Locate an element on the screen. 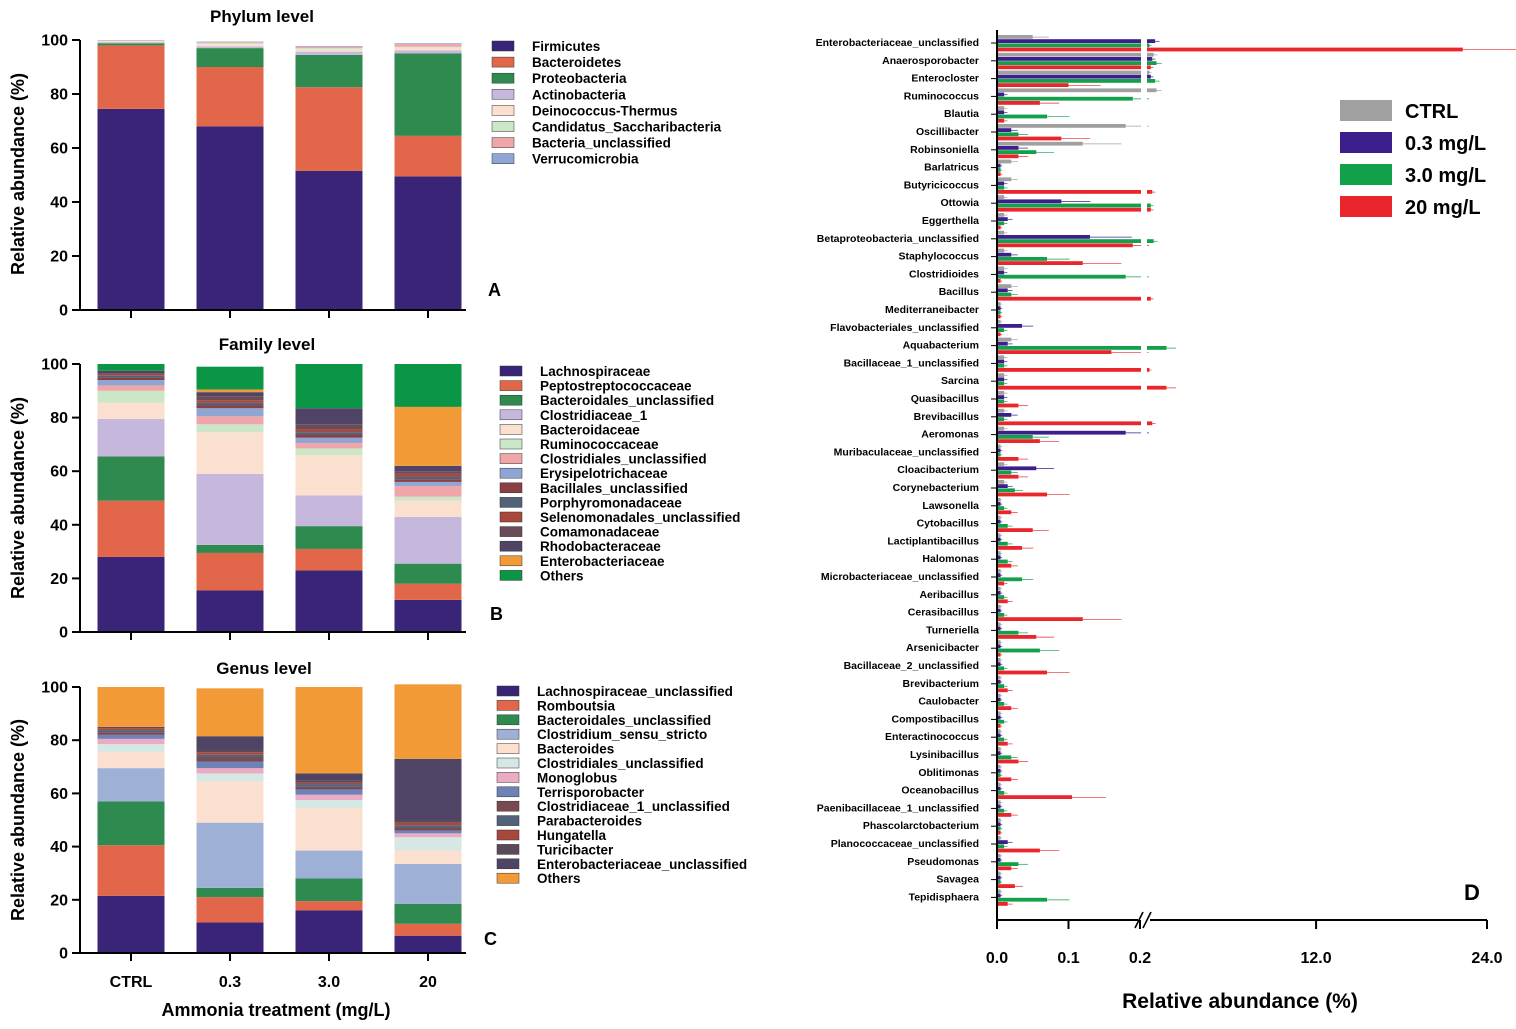  x-tick-label: 0.3 is located at coordinates (230, 982).